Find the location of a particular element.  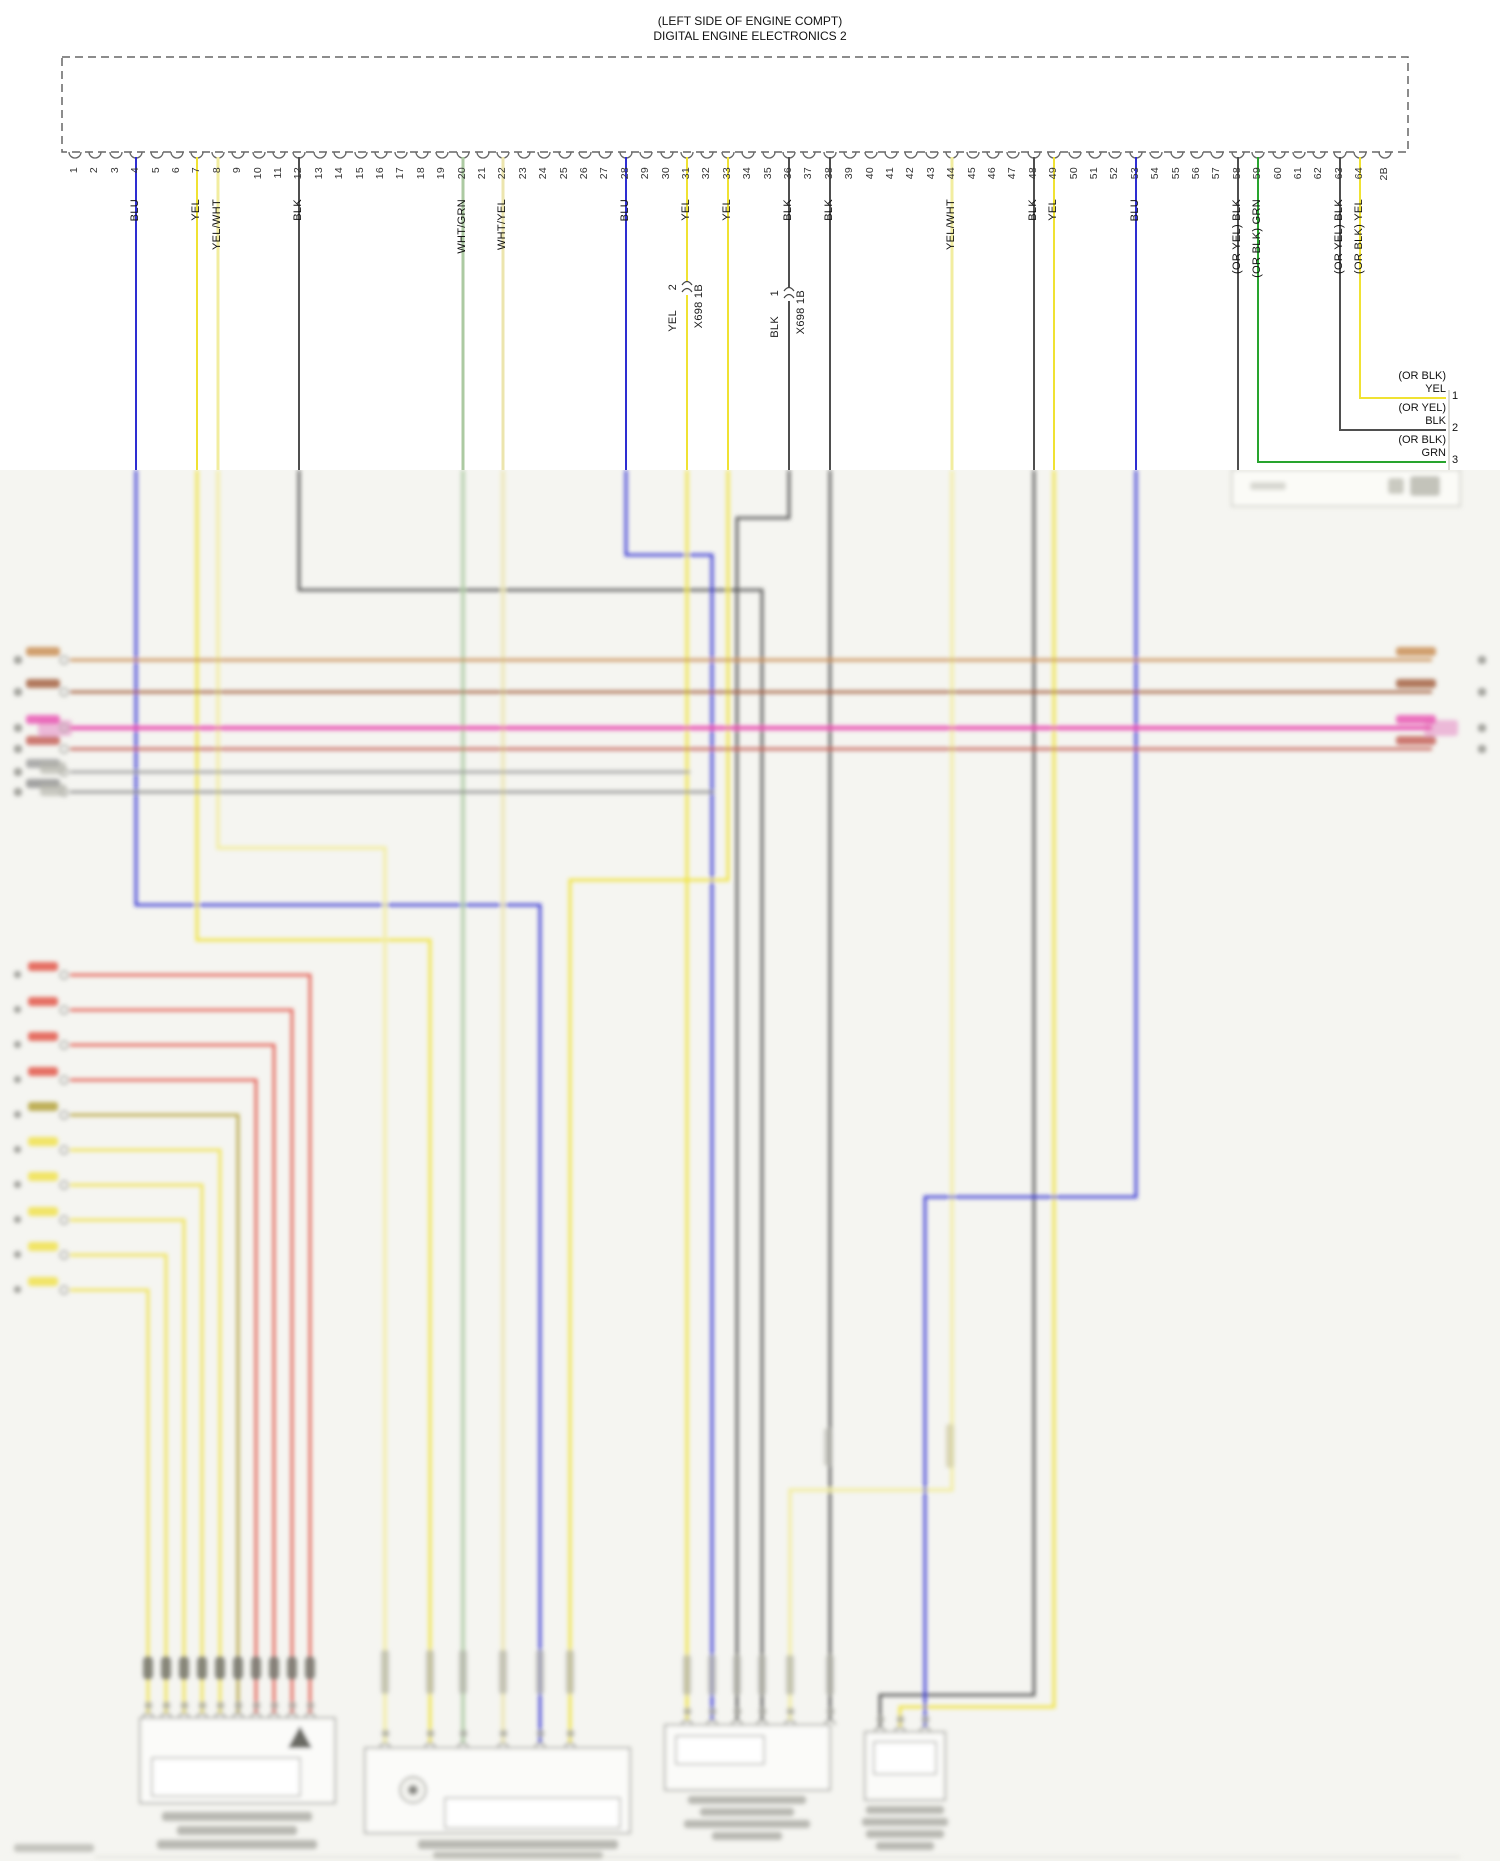

ecu-connector-box is located at coordinates (735, 104).